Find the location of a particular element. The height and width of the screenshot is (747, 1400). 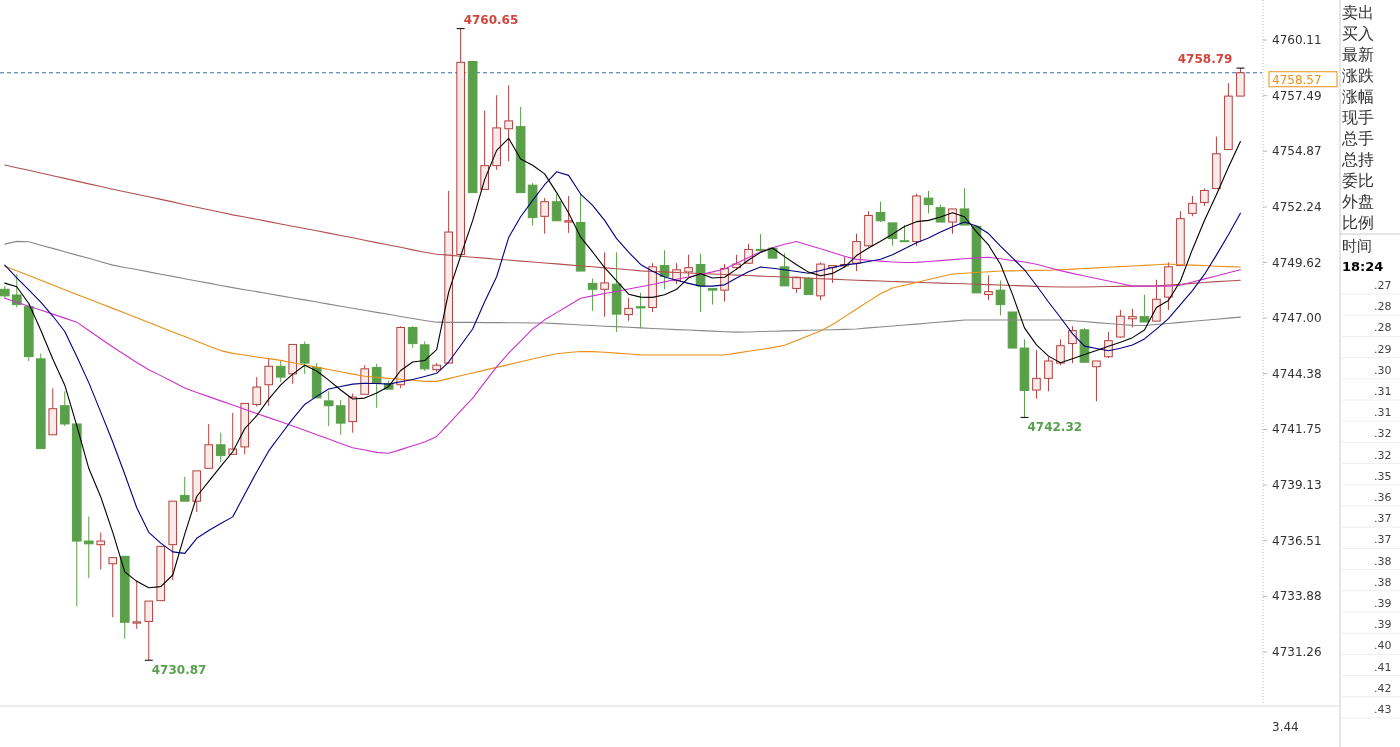

y-tick-label: 4747.00 is located at coordinates (1297, 318).